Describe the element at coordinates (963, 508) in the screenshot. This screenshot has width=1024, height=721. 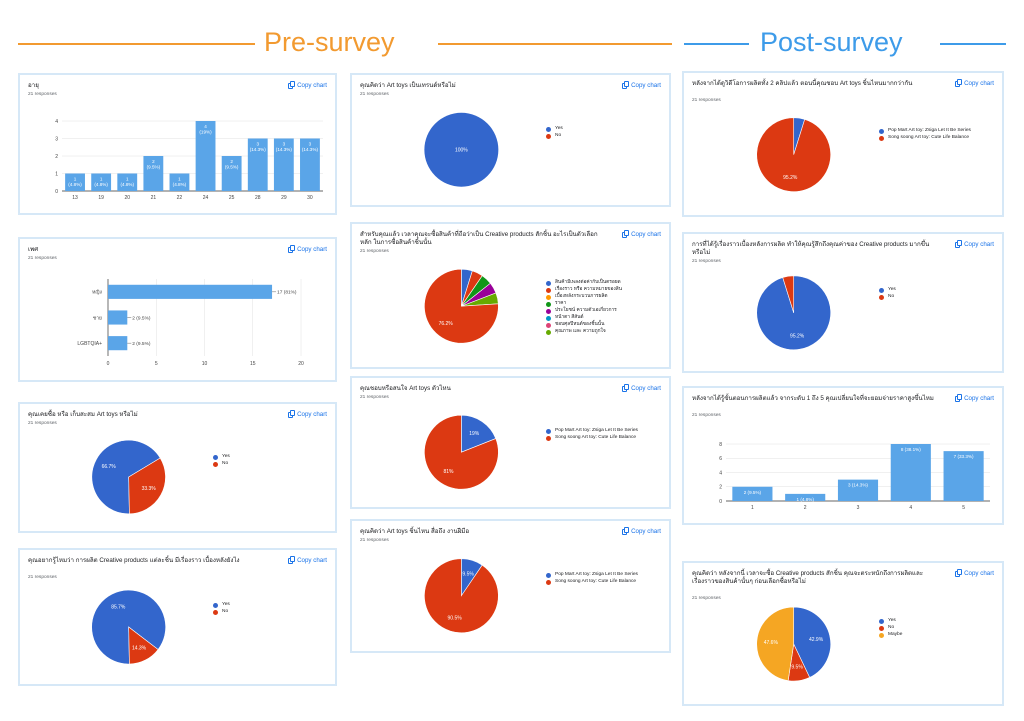
I see `x-tick-label: 5` at that location.